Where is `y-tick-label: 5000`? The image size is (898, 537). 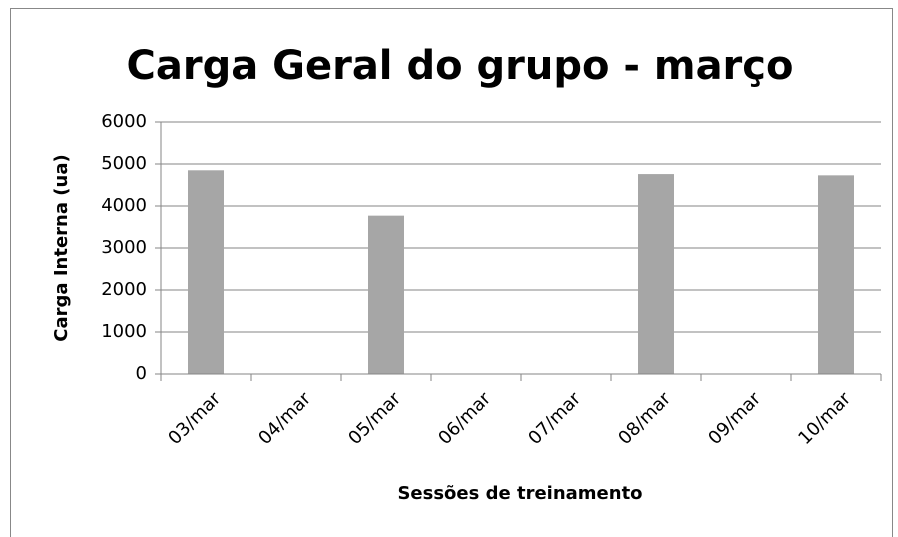 y-tick-label: 5000 is located at coordinates (124, 163).